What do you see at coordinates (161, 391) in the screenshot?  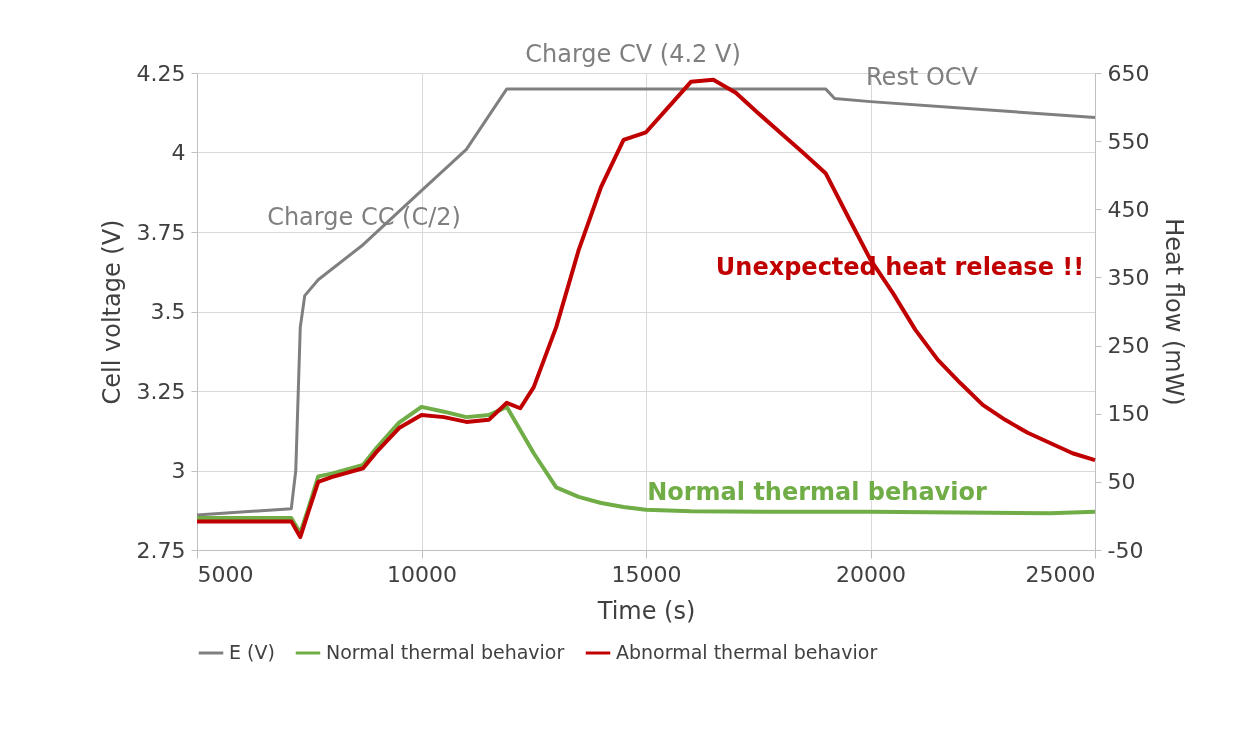 I see `y-tick-label: 3.25` at bounding box center [161, 391].